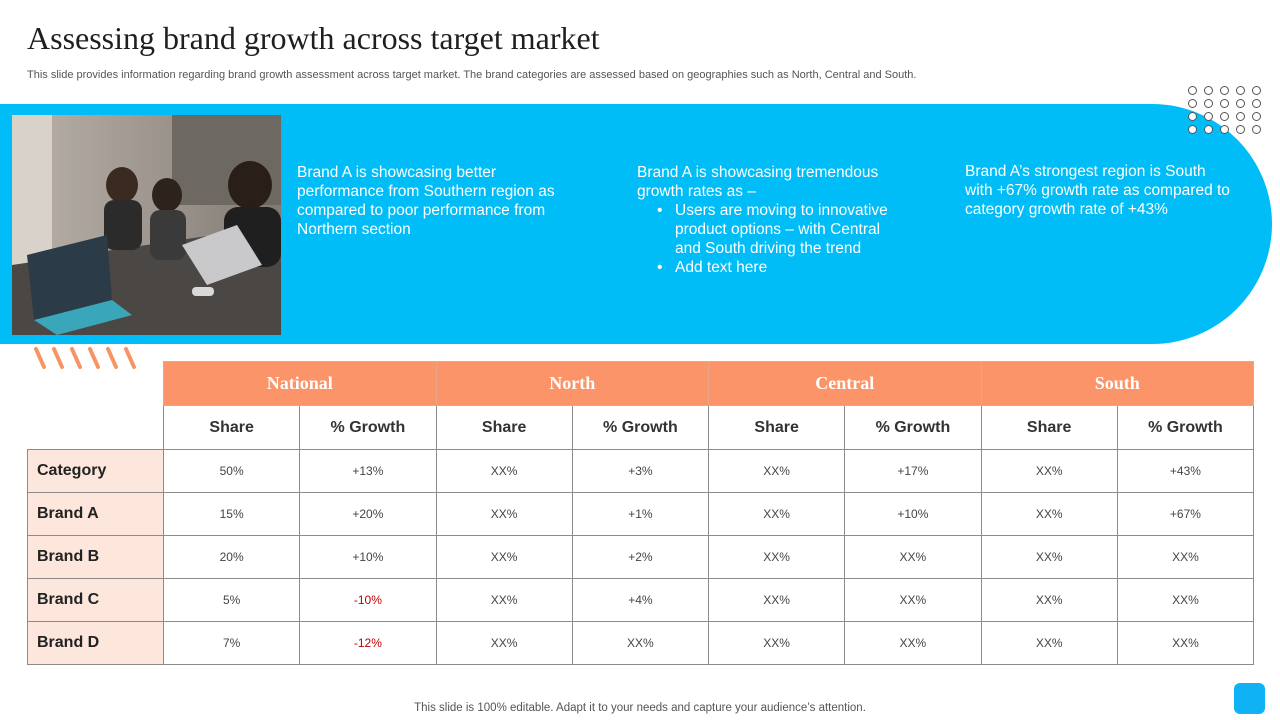  I want to click on table-cell: +67%, so click(1185, 514).